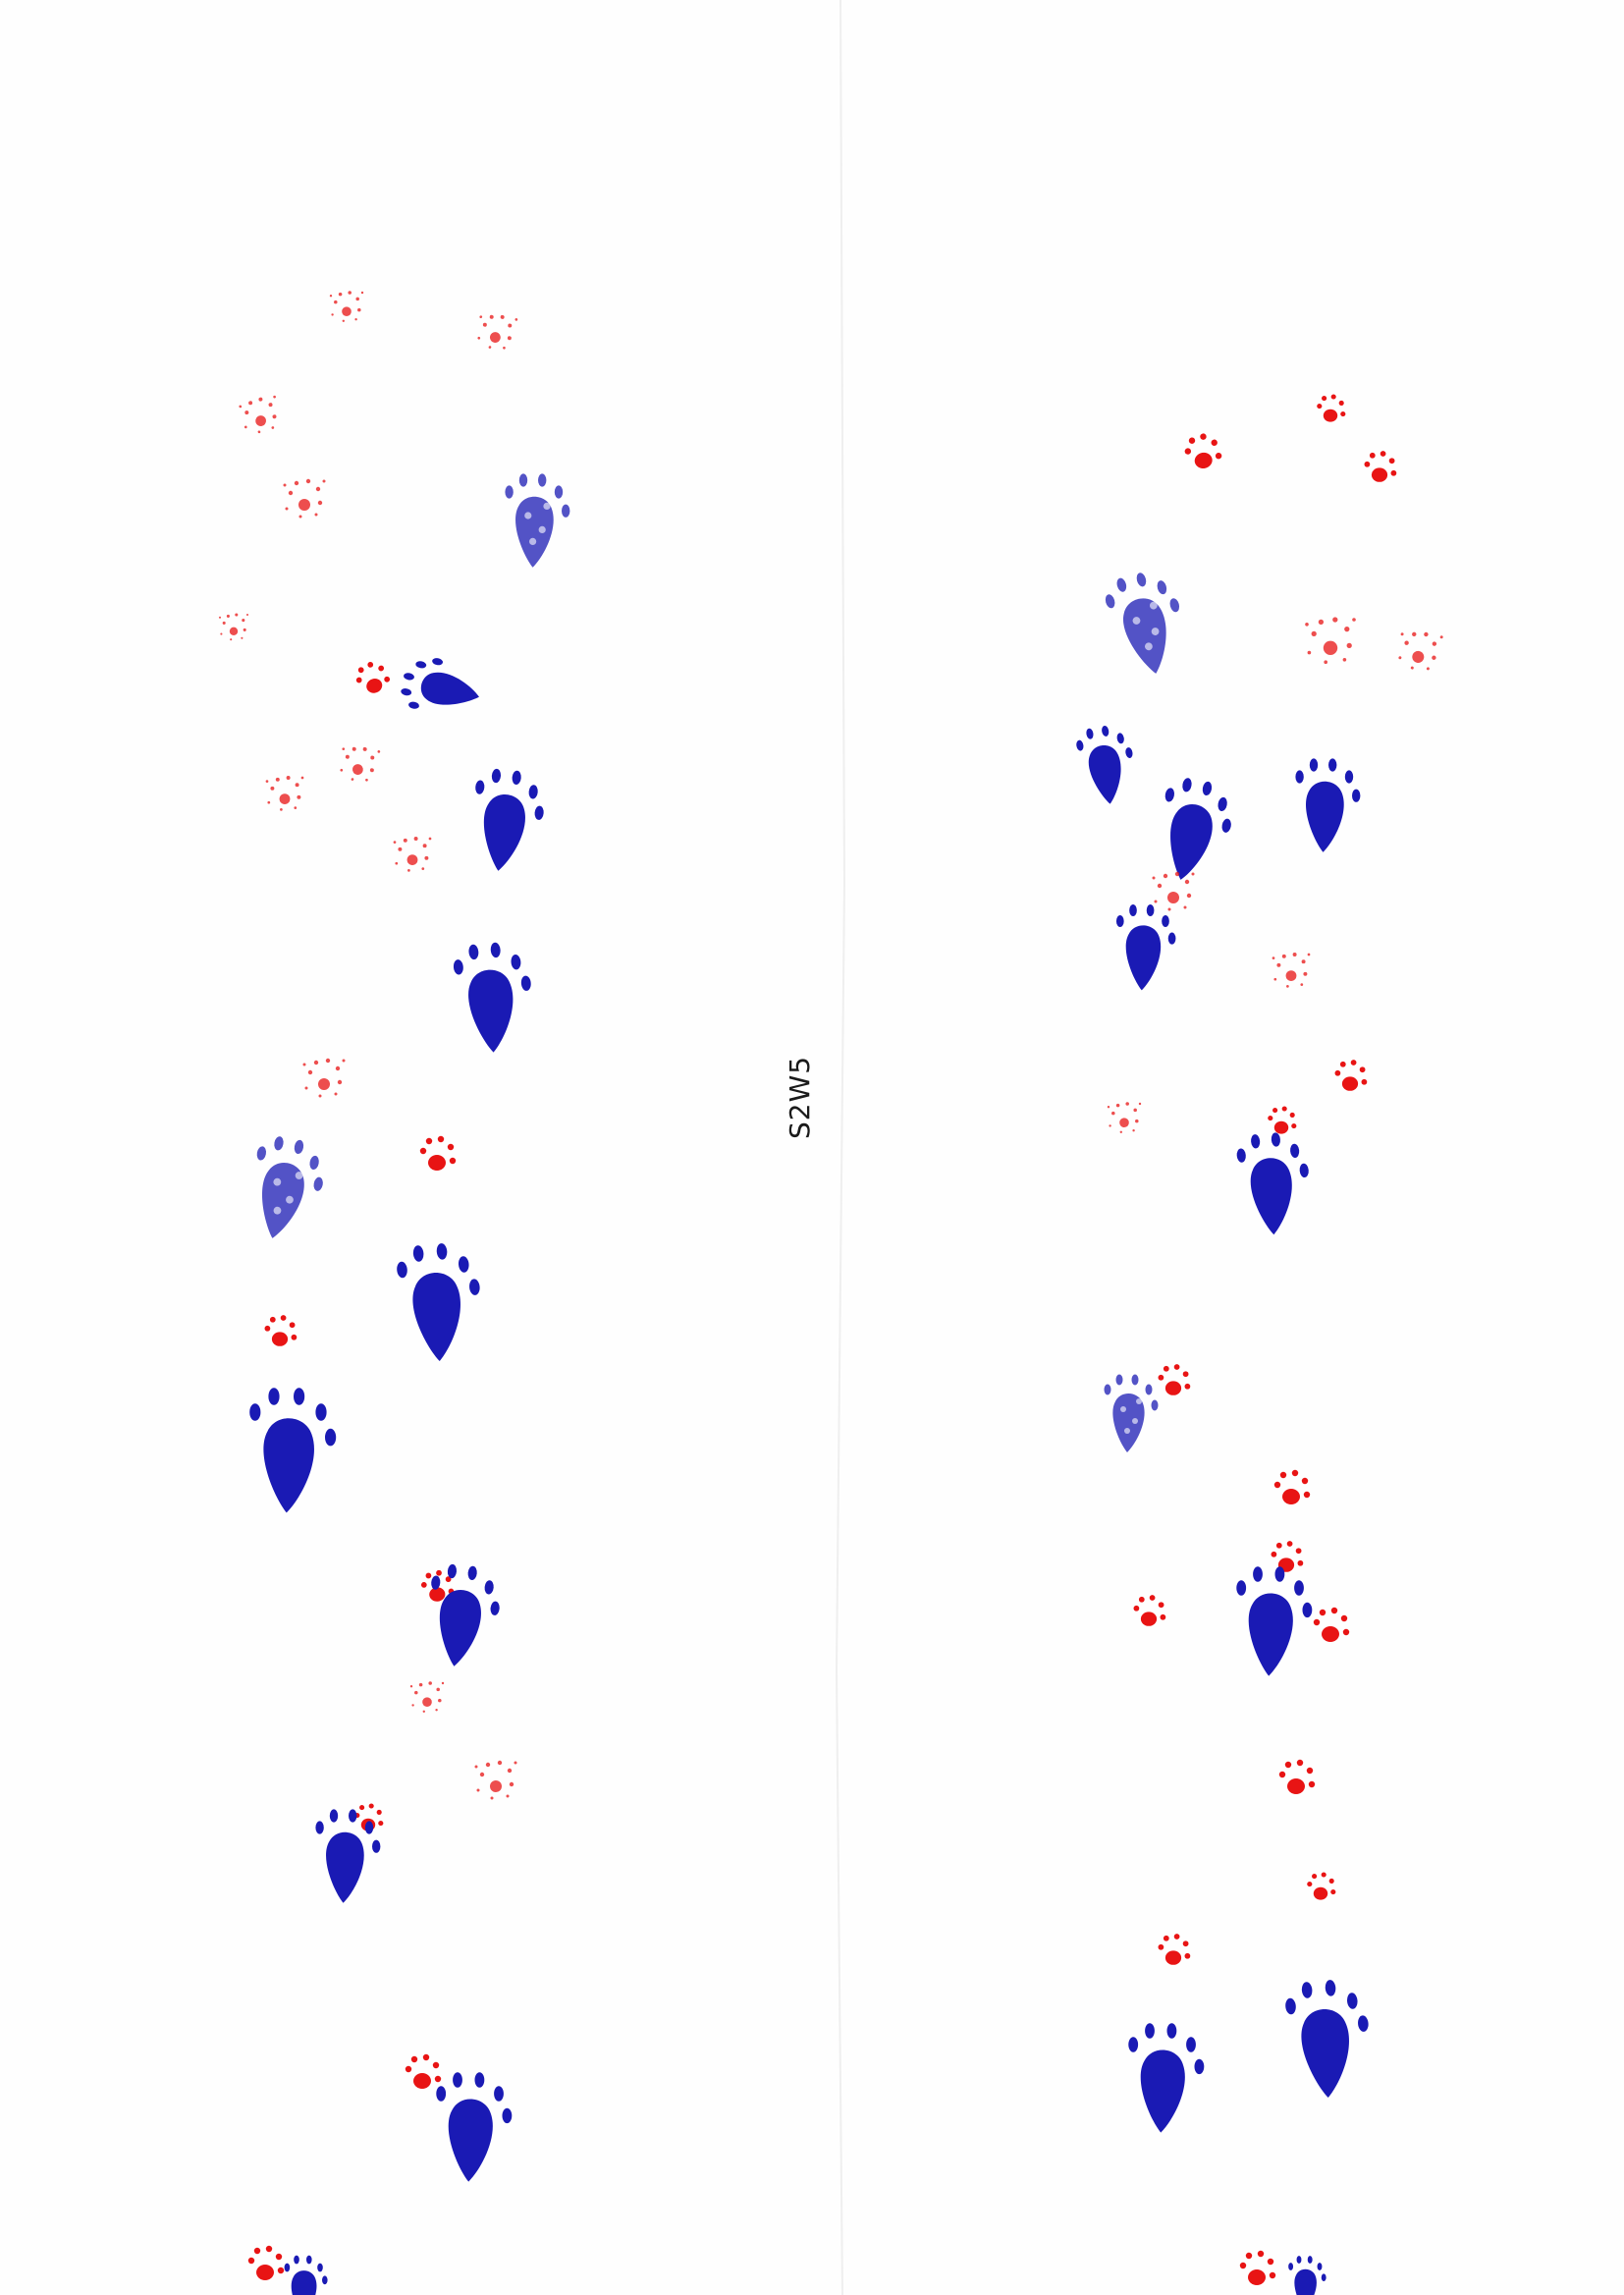  What do you see at coordinates (840, 1147) in the screenshot?
I see `sheet-fold-line` at bounding box center [840, 1147].